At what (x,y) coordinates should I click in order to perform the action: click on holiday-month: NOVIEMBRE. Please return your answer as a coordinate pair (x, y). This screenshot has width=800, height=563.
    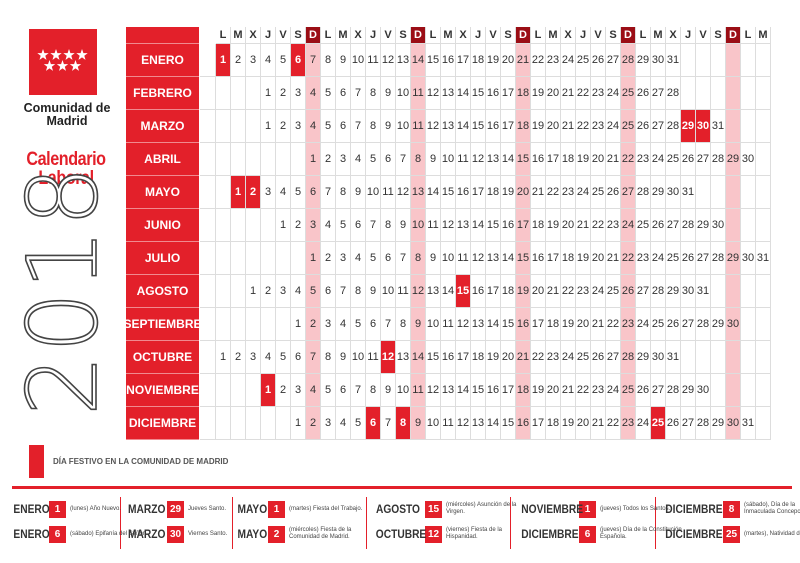
    Looking at the image, I should click on (552, 509).